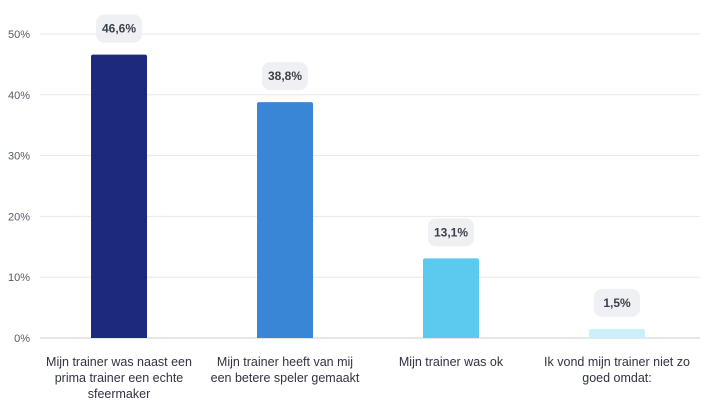 The image size is (706, 406). I want to click on value-label: 13,1%, so click(451, 232).